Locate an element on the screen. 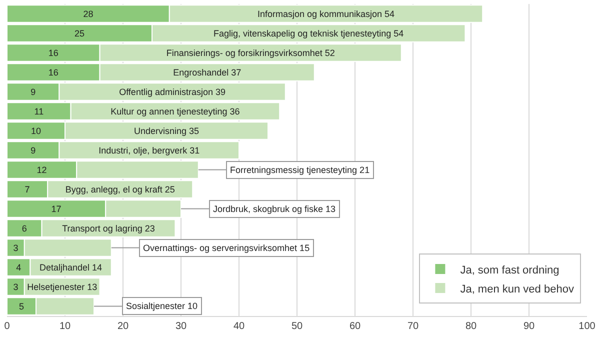  data-label: Faglig, vitenskapelig og teknisk tjenesteyting 54 is located at coordinates (309, 33).